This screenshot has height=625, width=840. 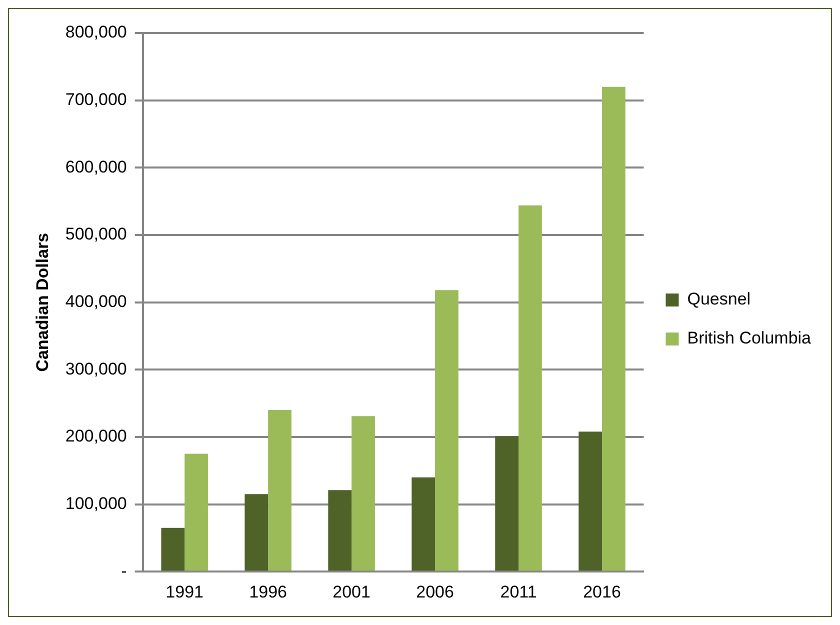 I want to click on y-tick-label: 200,000, so click(x=96, y=436).